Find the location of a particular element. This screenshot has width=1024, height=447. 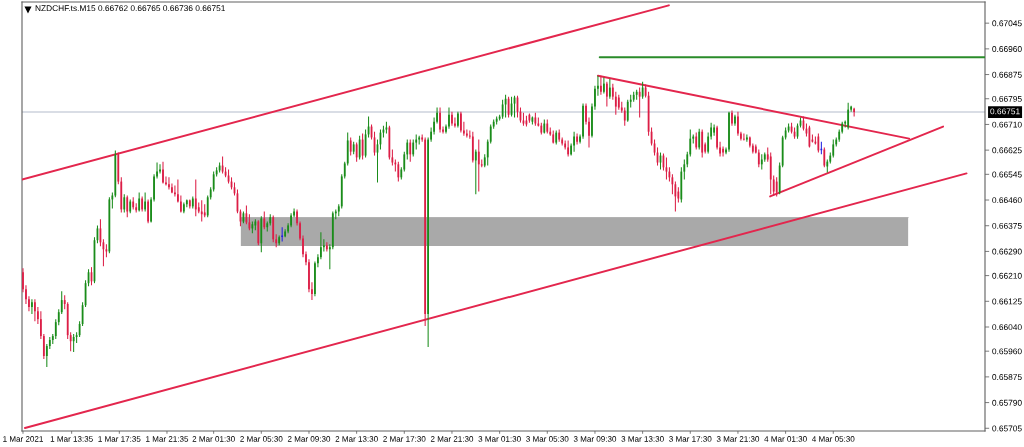

x-tick-label: 2 Mar 17:30 is located at coordinates (404, 439).